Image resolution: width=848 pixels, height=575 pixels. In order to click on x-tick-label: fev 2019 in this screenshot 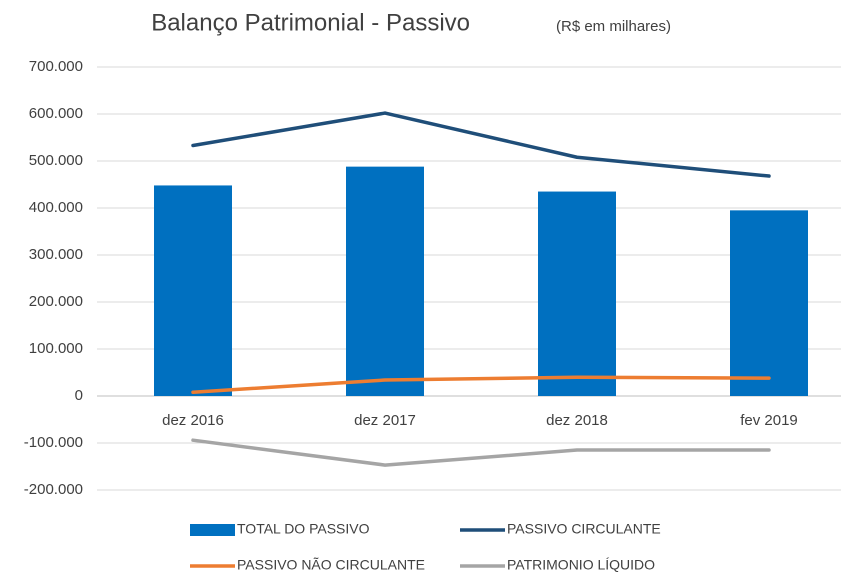, I will do `click(769, 420)`.